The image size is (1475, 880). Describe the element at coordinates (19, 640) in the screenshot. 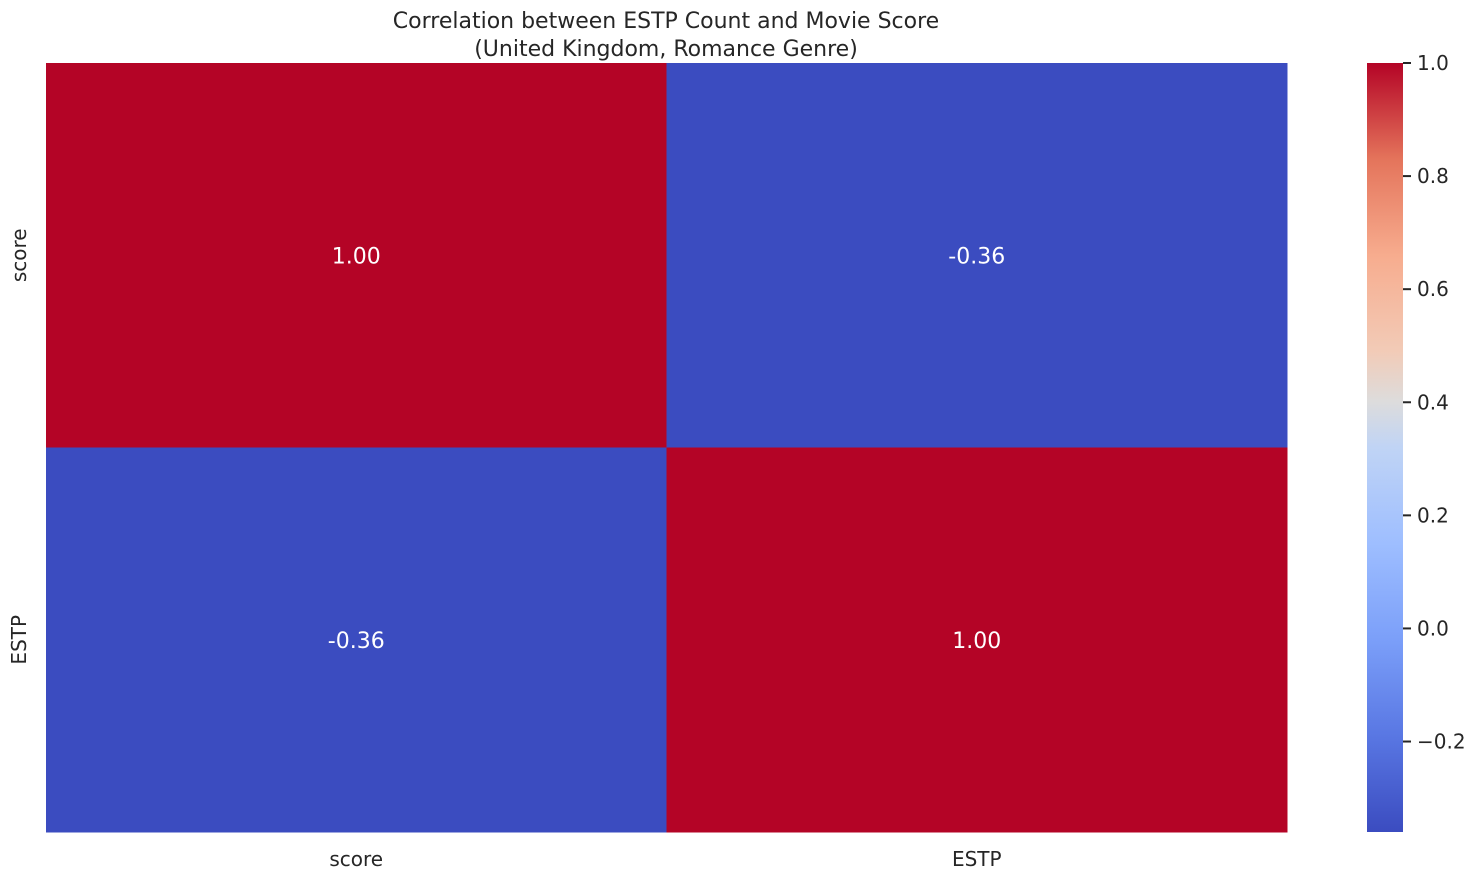

I see `y-tick-label: ESTP` at that location.